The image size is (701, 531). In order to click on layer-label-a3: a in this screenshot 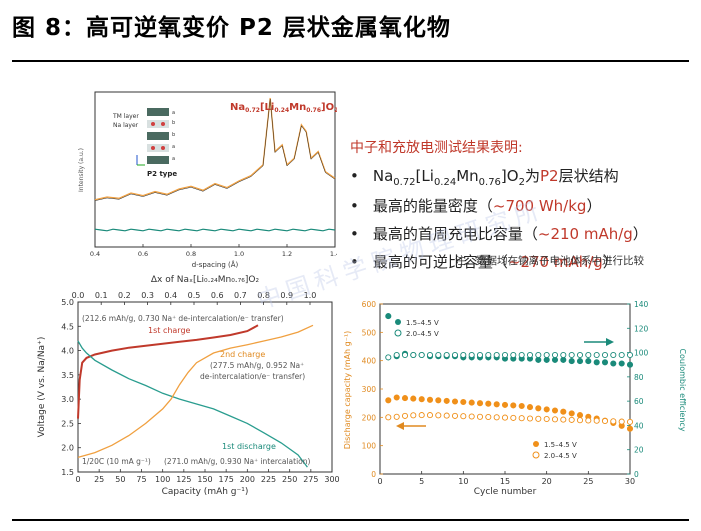, I will do `click(173, 159)`.